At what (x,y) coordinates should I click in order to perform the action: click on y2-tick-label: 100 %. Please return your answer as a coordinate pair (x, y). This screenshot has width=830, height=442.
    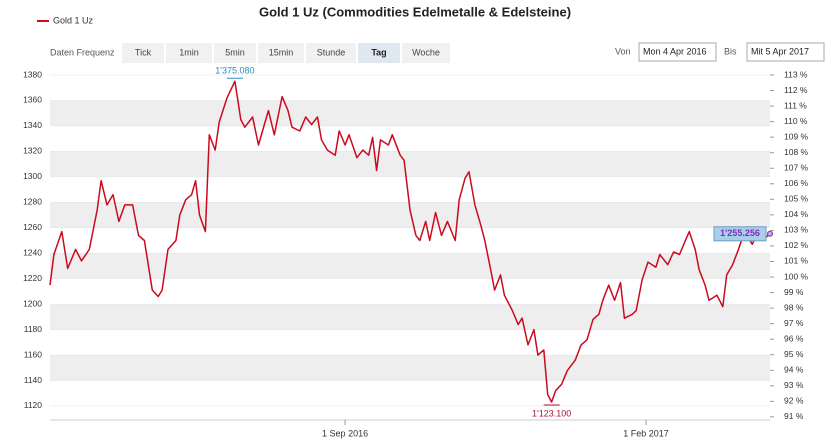
    Looking at the image, I should click on (796, 276).